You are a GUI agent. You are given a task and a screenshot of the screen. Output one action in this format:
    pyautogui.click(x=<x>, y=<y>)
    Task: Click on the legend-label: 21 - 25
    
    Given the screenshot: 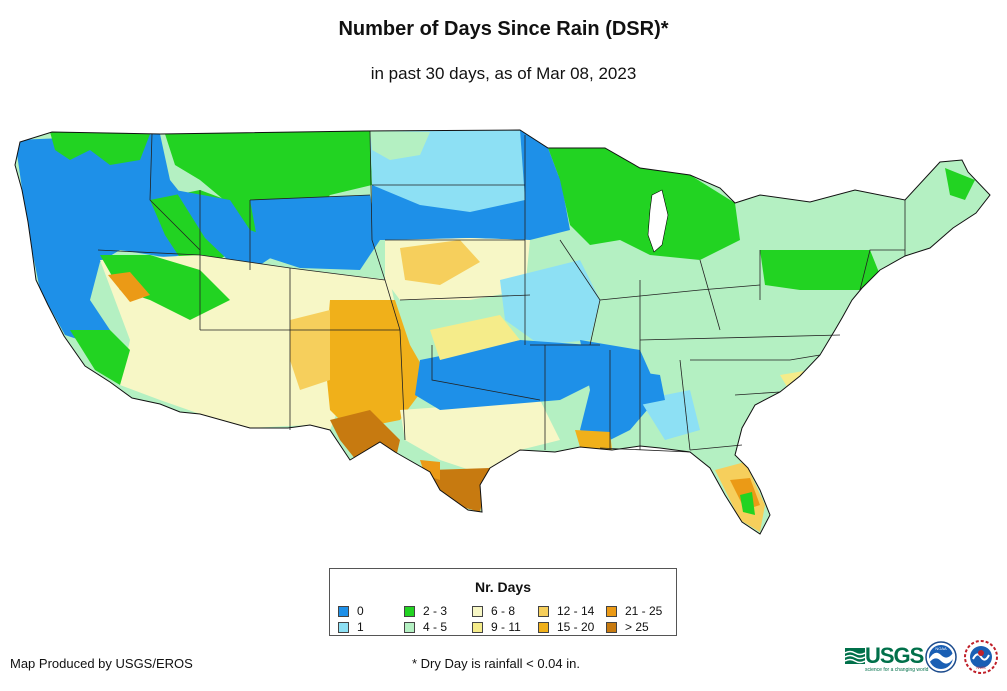 What is the action you would take?
    pyautogui.click(x=644, y=611)
    